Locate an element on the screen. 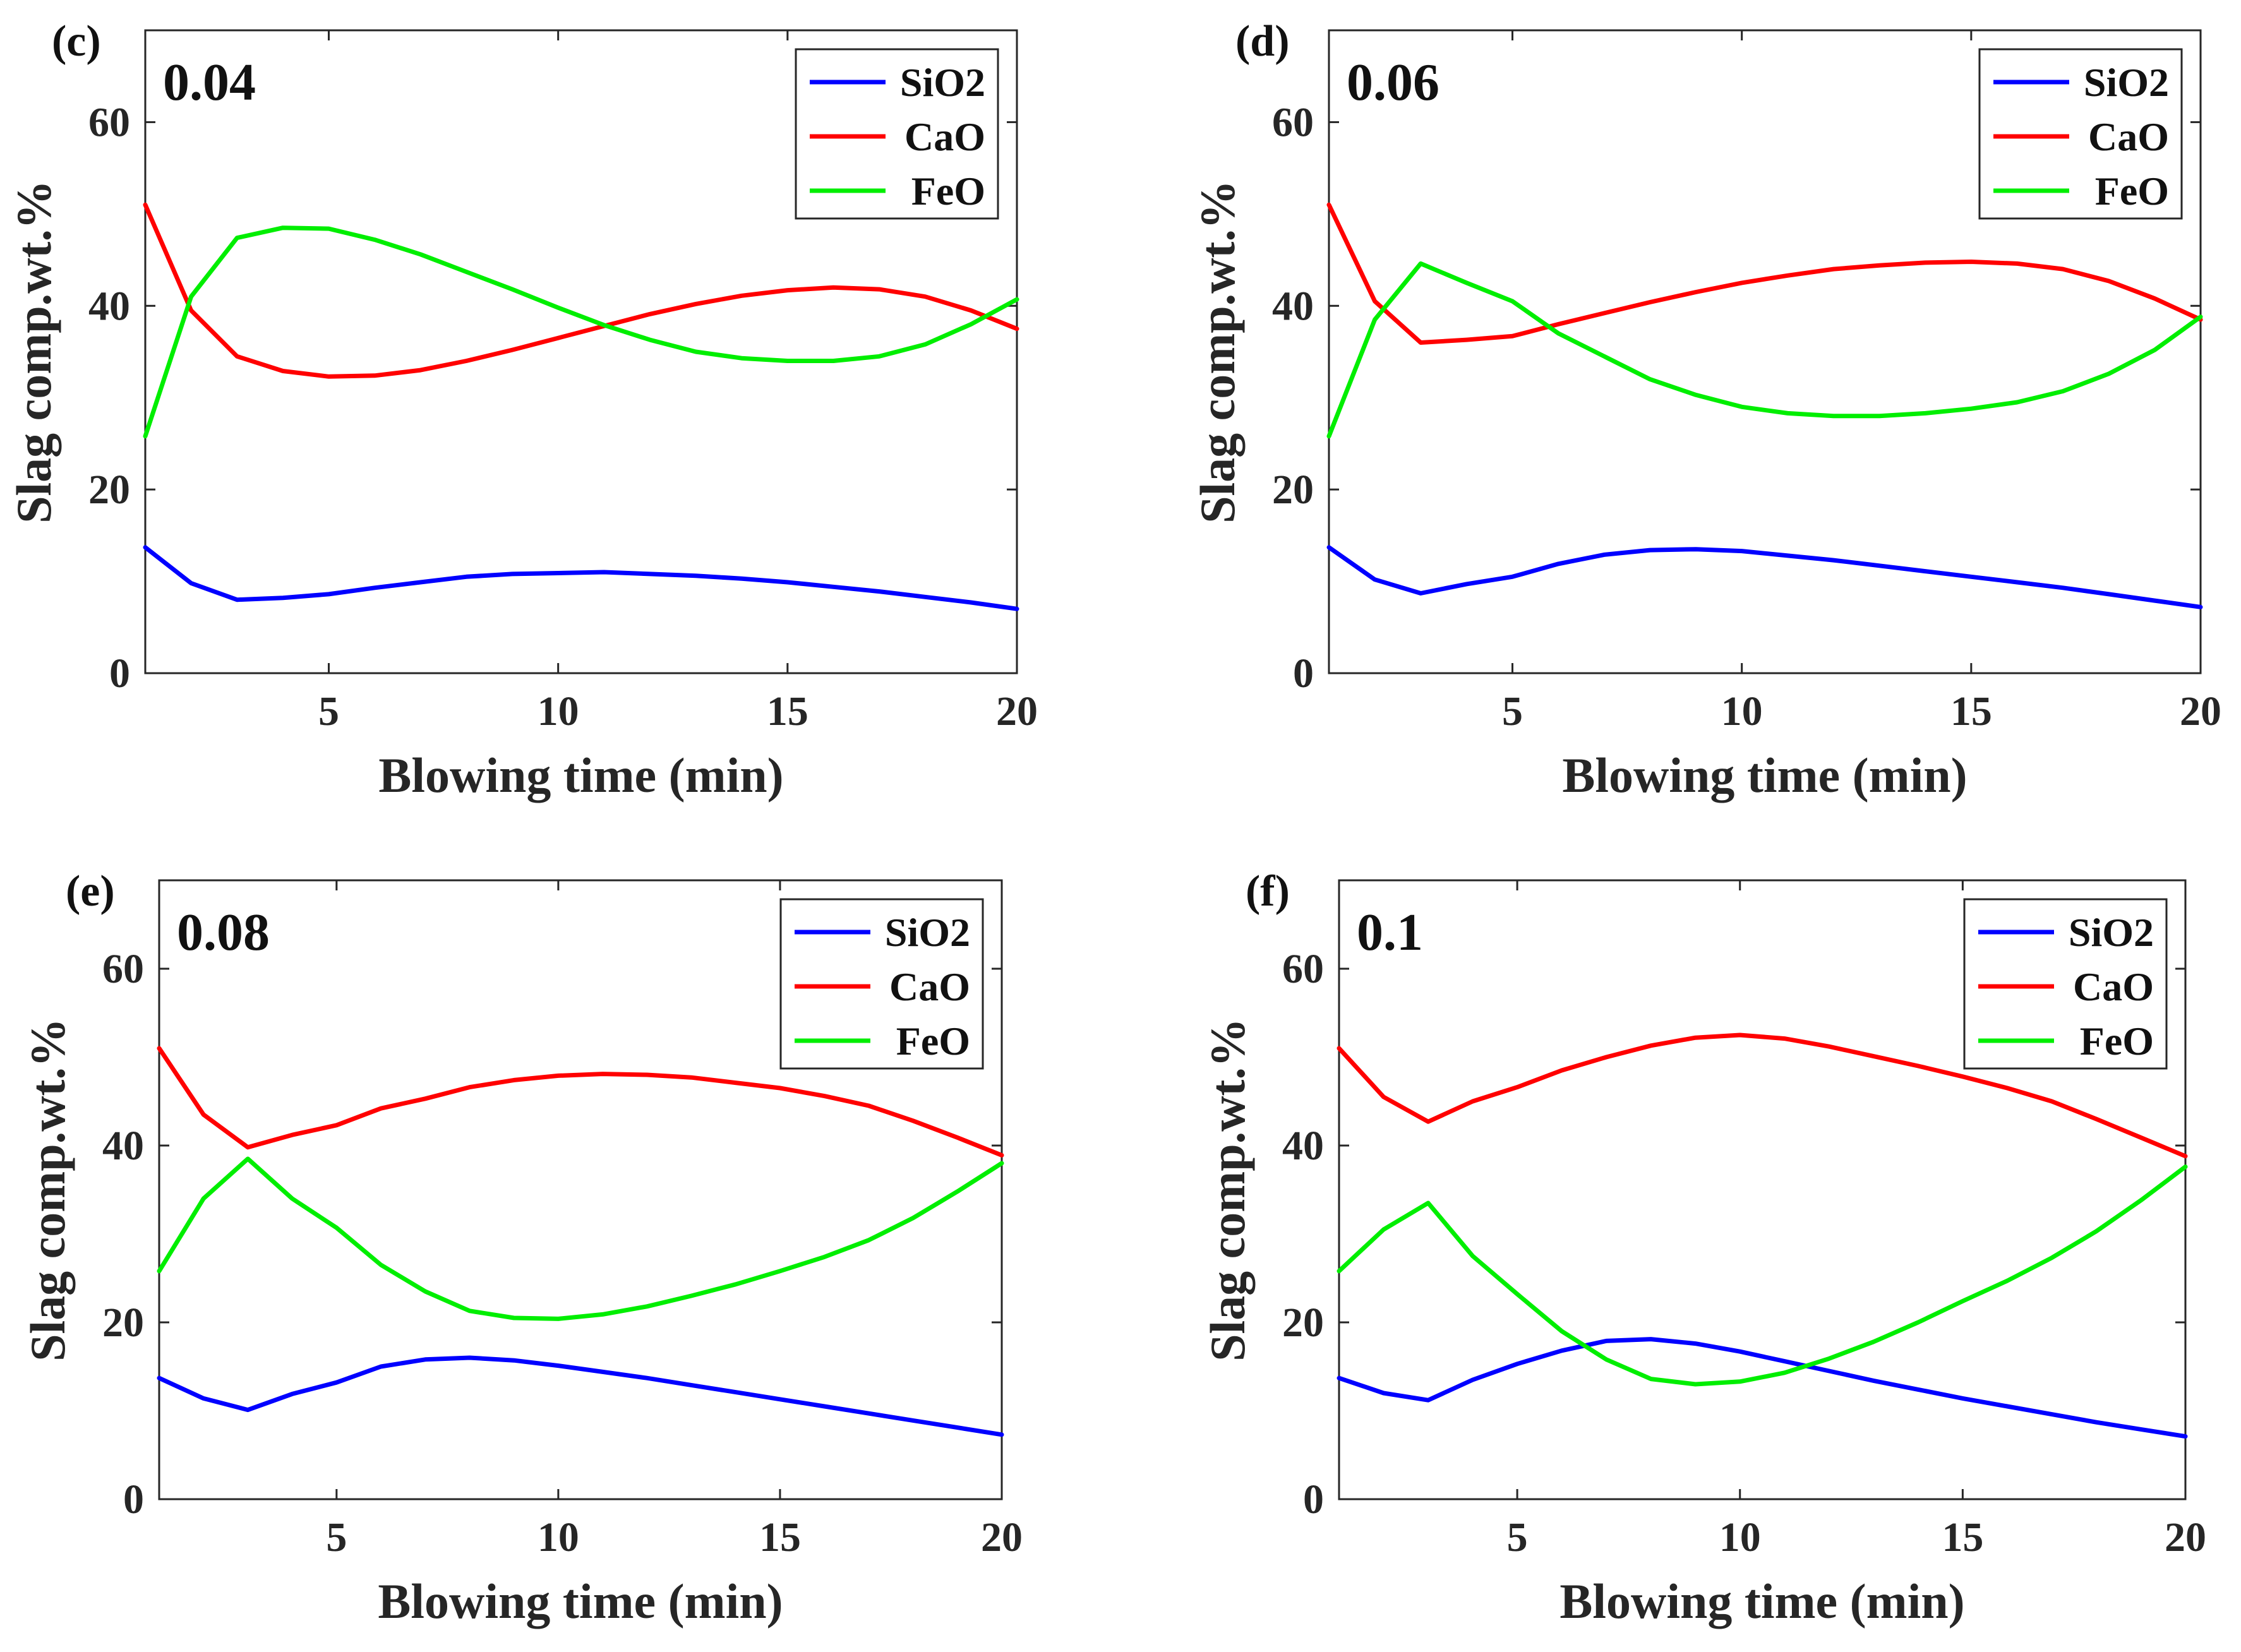  panel-letter: (d) is located at coordinates (1263, 42).